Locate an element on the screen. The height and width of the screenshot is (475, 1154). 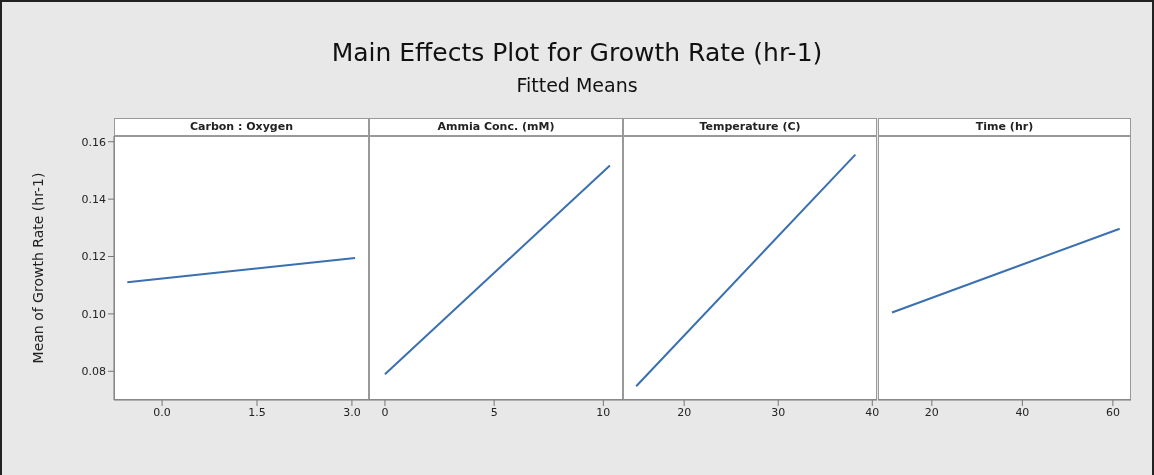
x-tick-label: 0.0 is located at coordinates (162, 412).